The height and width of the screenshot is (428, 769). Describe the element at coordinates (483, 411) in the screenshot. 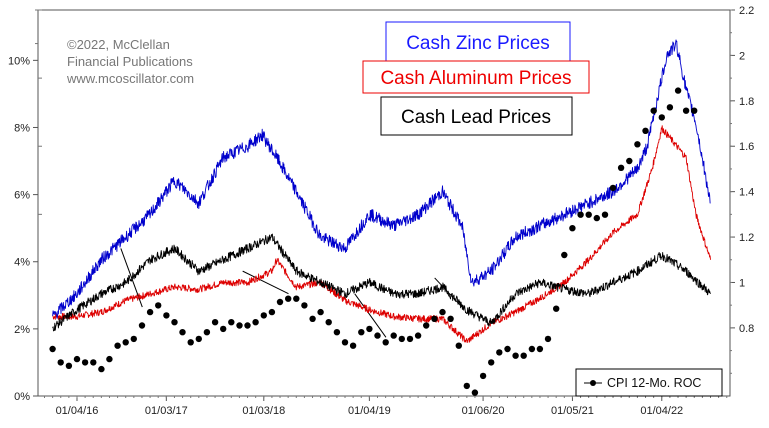

I see `x-tick-label: 01/06/20` at that location.